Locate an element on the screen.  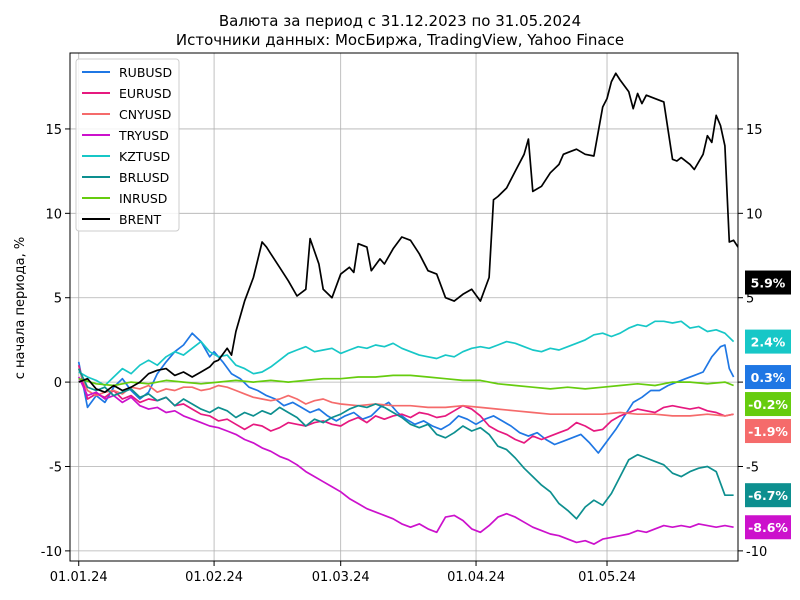
end-label-kztusd: 2.4% is located at coordinates (768, 342).